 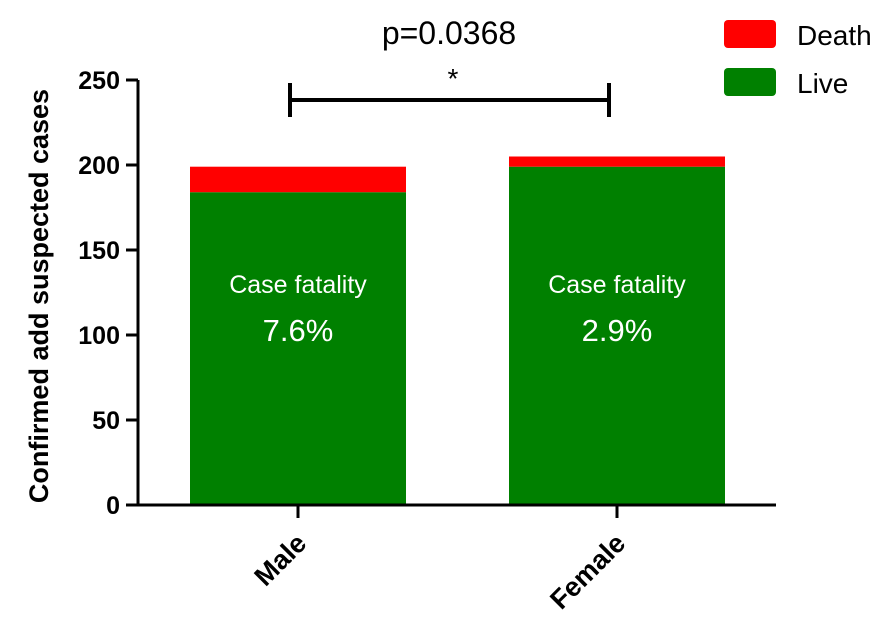 I want to click on annotations-layer: Case fatality 7.6% Case fatality 2.9%, so click(x=457, y=309).